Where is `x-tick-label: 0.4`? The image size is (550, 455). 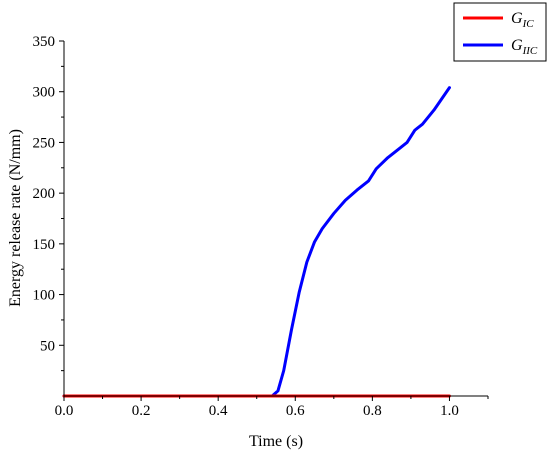 x-tick-label: 0.4 is located at coordinates (218, 411).